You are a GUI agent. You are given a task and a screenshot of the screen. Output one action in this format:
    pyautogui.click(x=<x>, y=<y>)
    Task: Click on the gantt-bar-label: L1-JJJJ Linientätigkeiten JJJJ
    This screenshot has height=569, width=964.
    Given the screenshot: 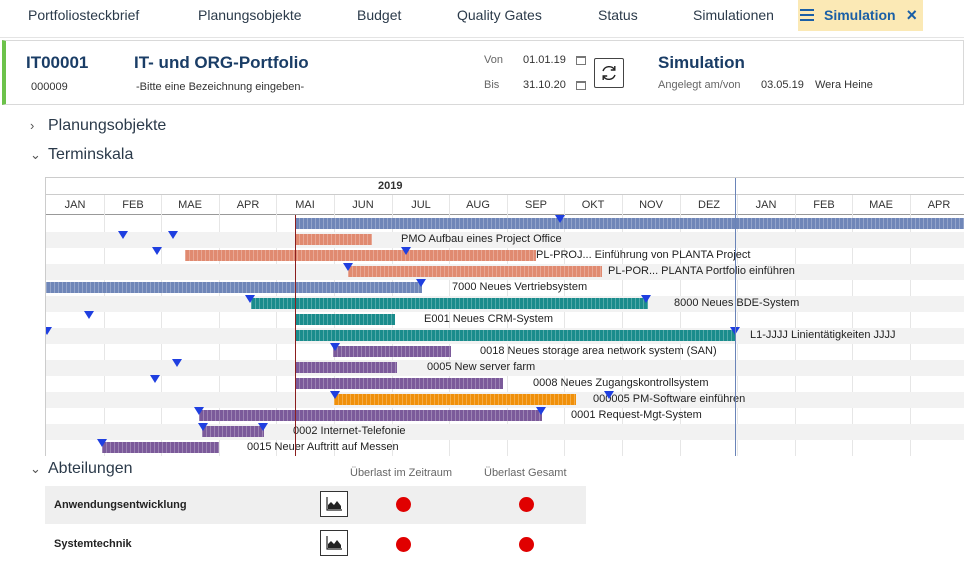 What is the action you would take?
    pyautogui.click(x=823, y=335)
    